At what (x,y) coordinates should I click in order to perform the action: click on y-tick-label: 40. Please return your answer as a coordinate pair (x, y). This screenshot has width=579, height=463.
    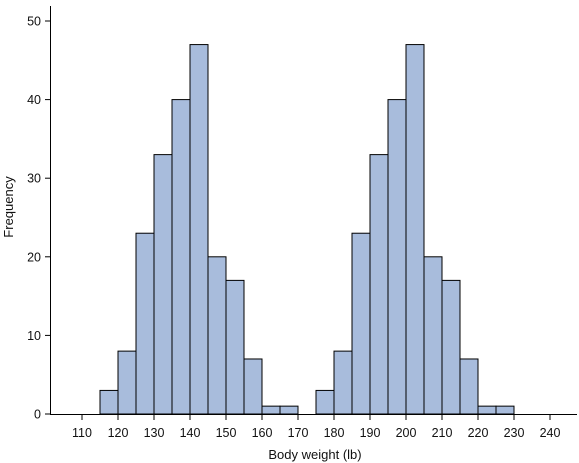
    Looking at the image, I should click on (34, 100).